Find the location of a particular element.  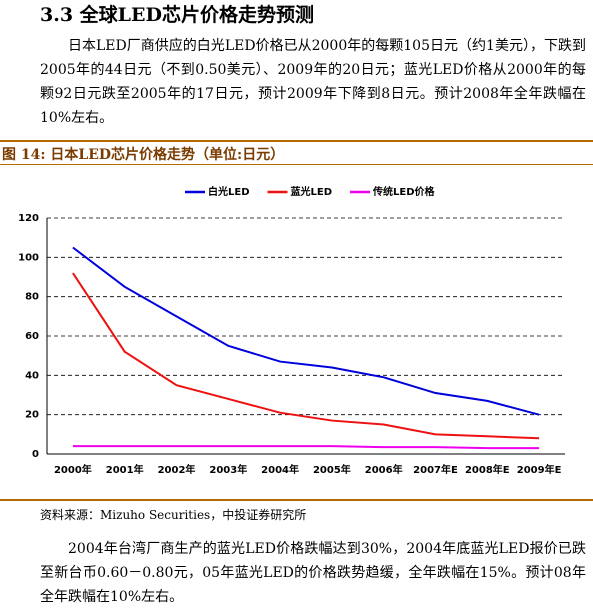

x-tick-label: 2004年 is located at coordinates (280, 469).